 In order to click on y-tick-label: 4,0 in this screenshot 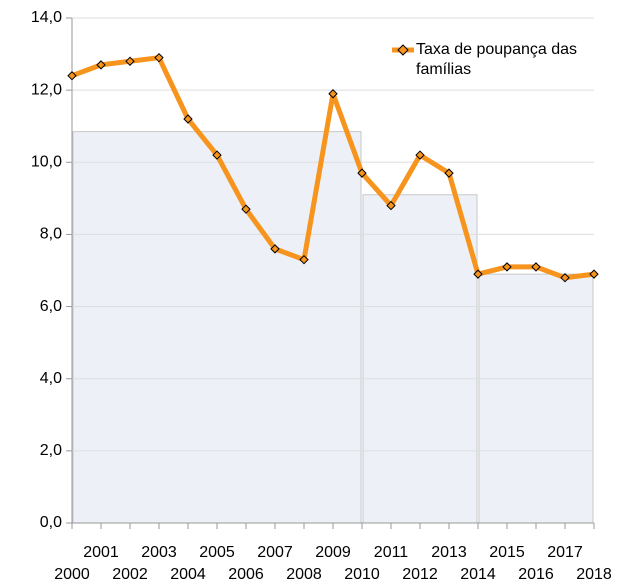, I will do `click(51, 378)`.